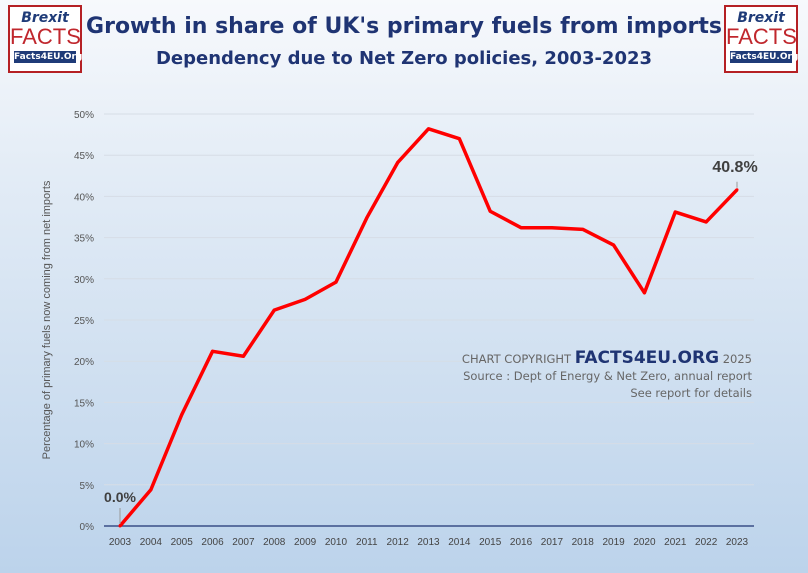 The width and height of the screenshot is (808, 573). What do you see at coordinates (644, 542) in the screenshot?
I see `x-tick-label: 2020` at bounding box center [644, 542].